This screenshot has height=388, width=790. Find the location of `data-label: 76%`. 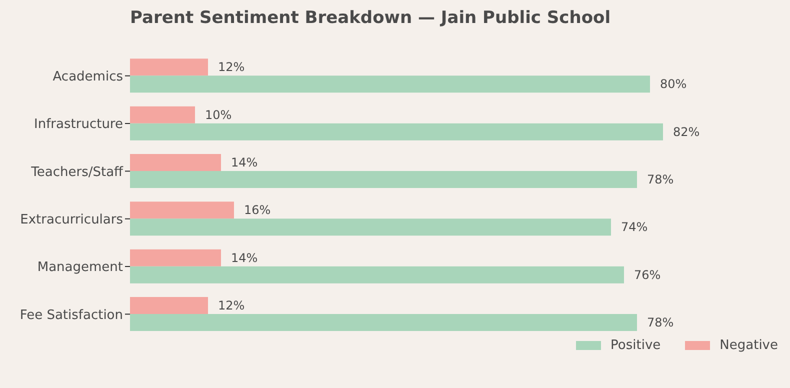

data-label: 76% is located at coordinates (647, 275).